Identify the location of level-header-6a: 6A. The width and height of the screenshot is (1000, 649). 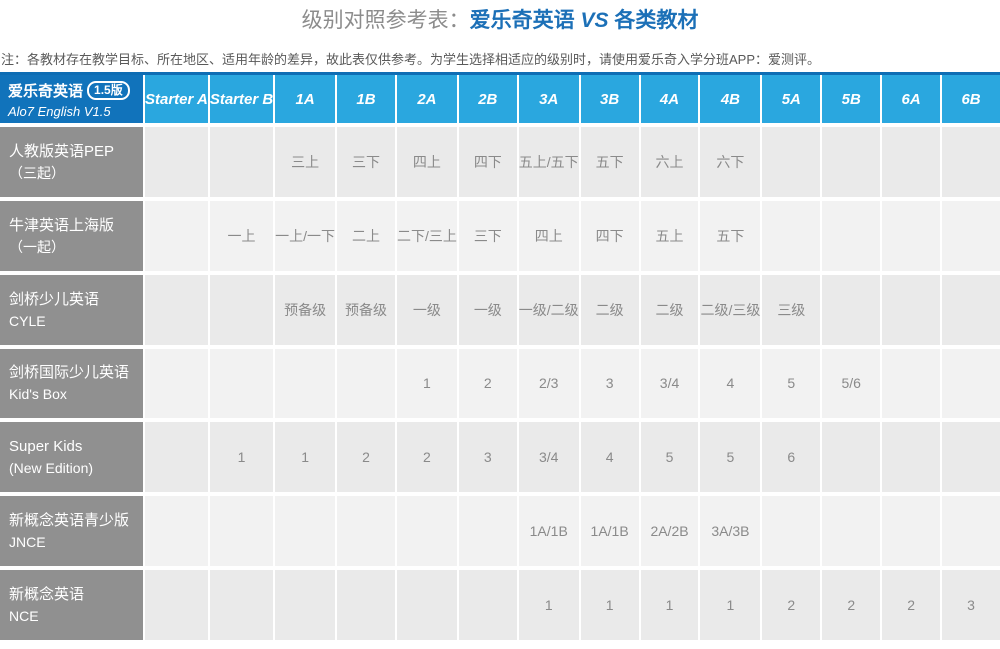
(911, 99).